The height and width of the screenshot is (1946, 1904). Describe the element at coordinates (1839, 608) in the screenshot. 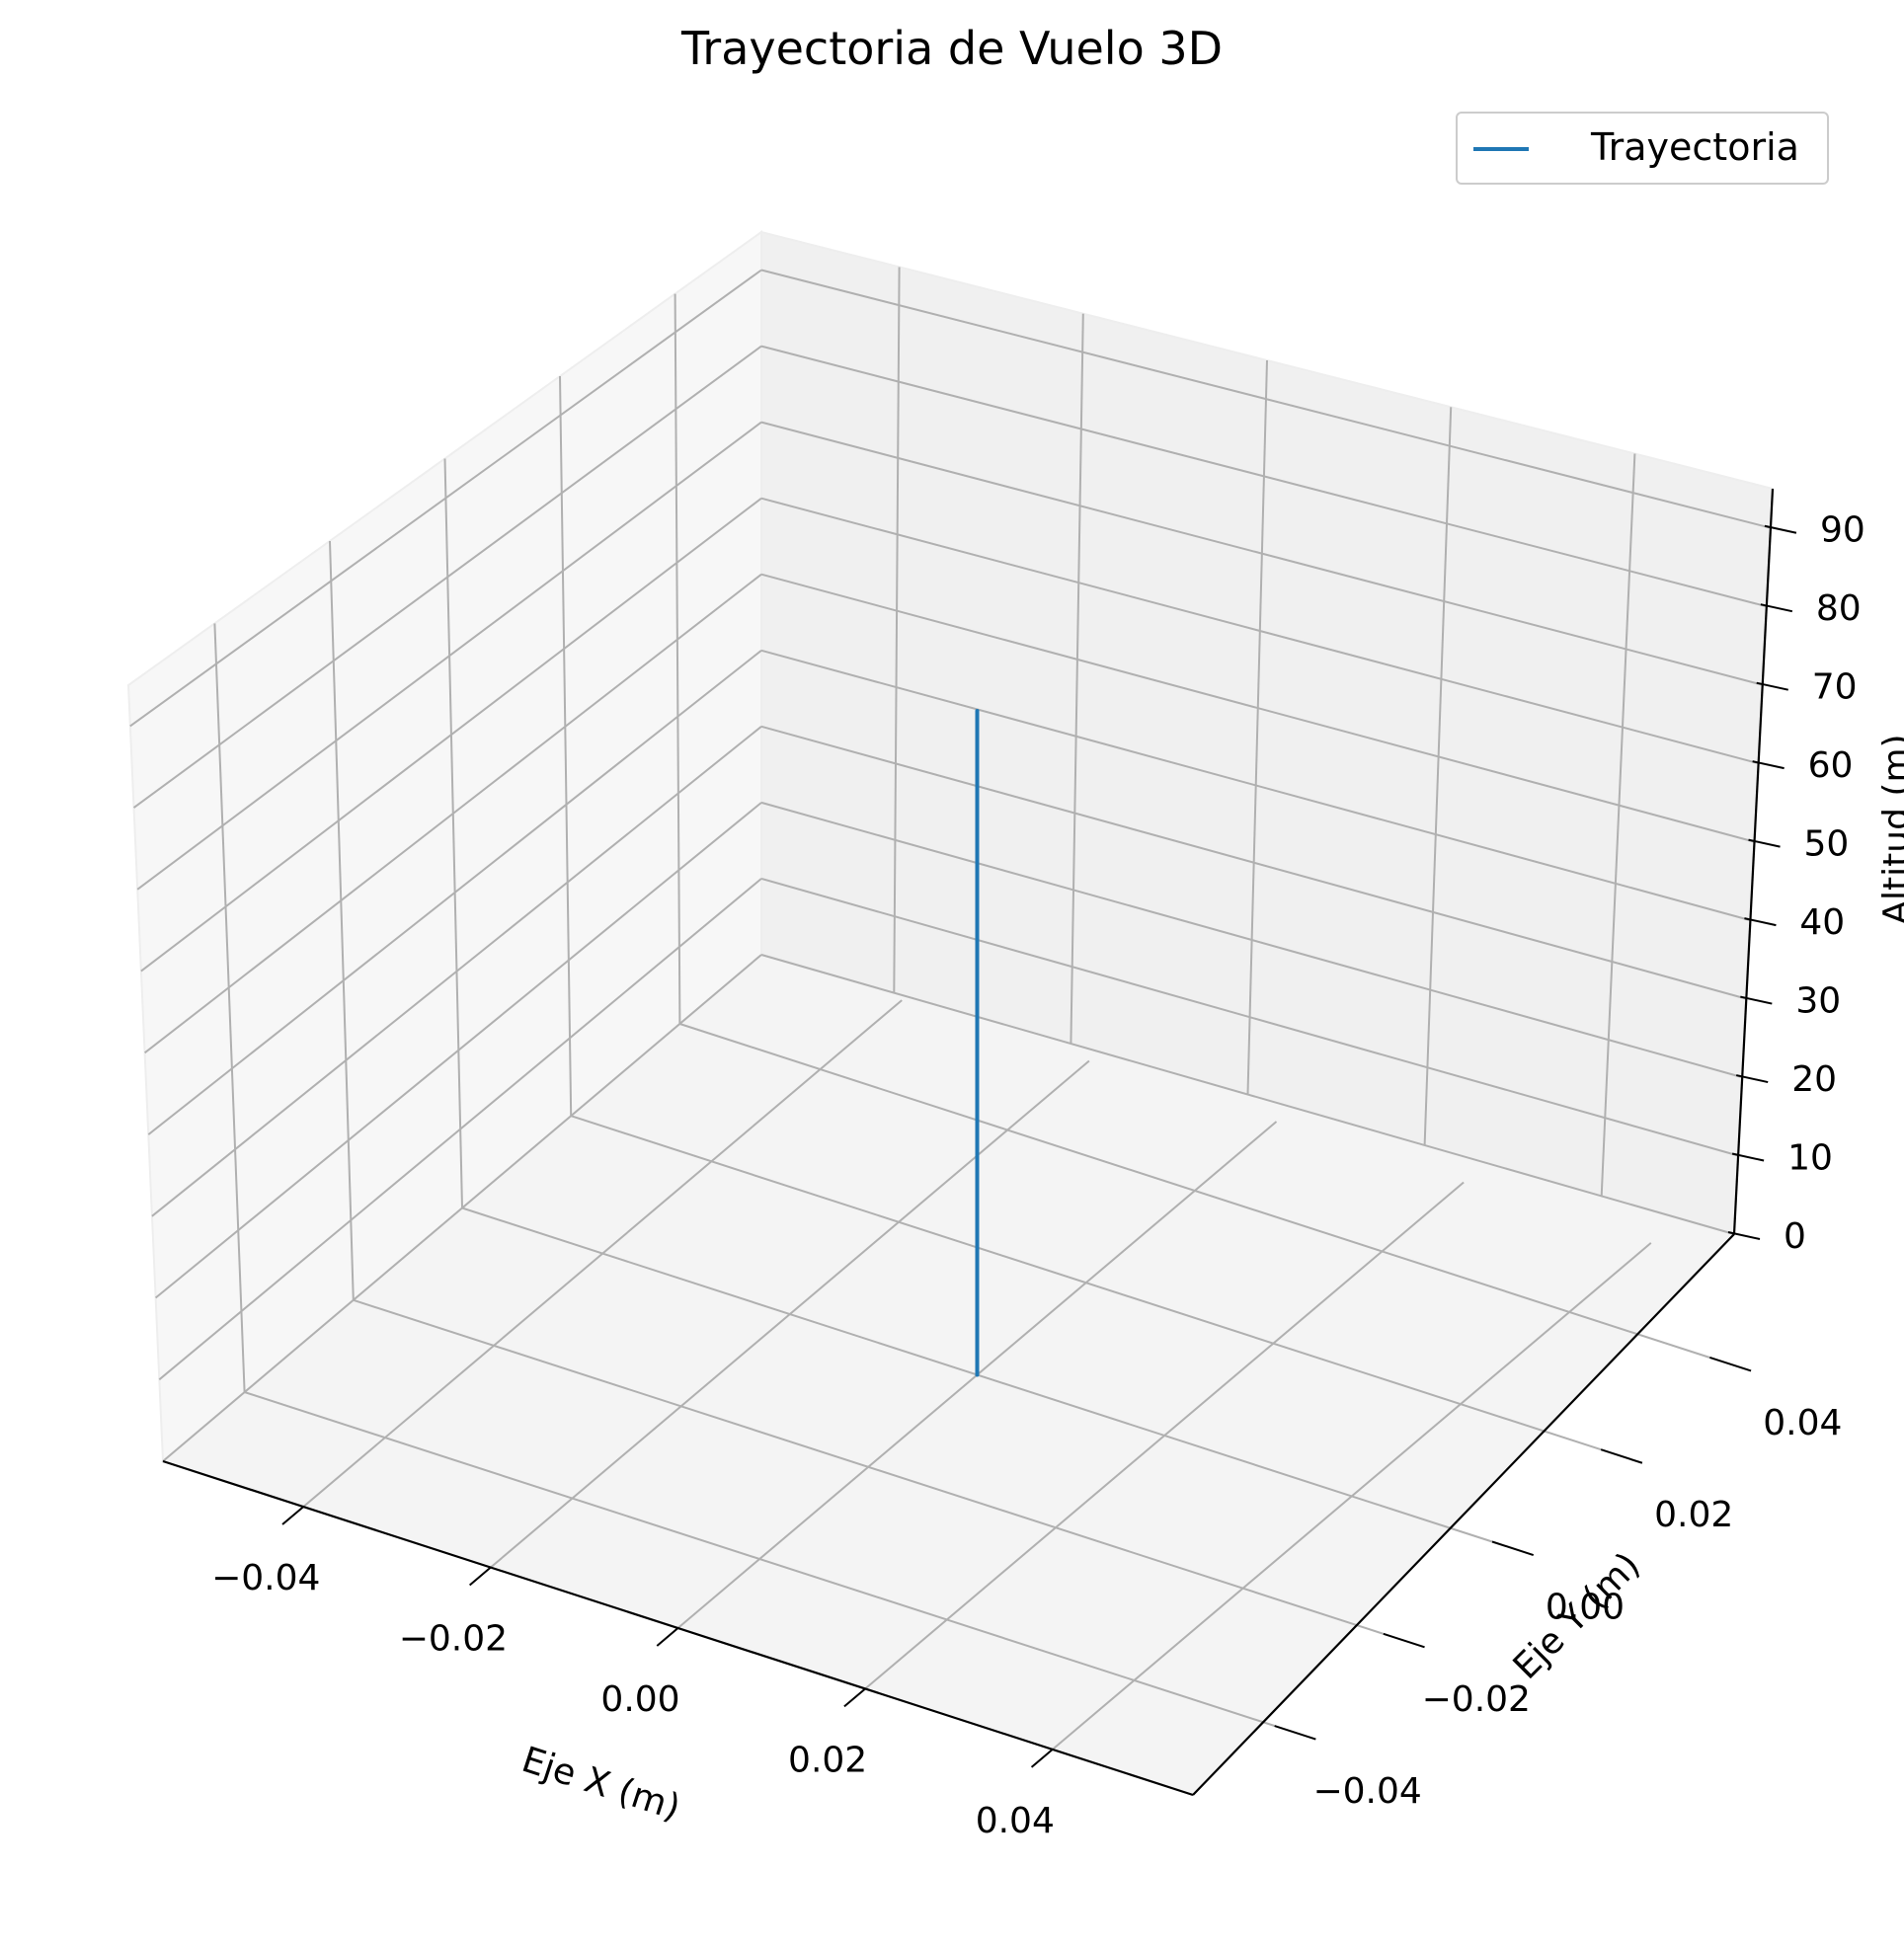

I see `z-tick-label-8: 80` at that location.